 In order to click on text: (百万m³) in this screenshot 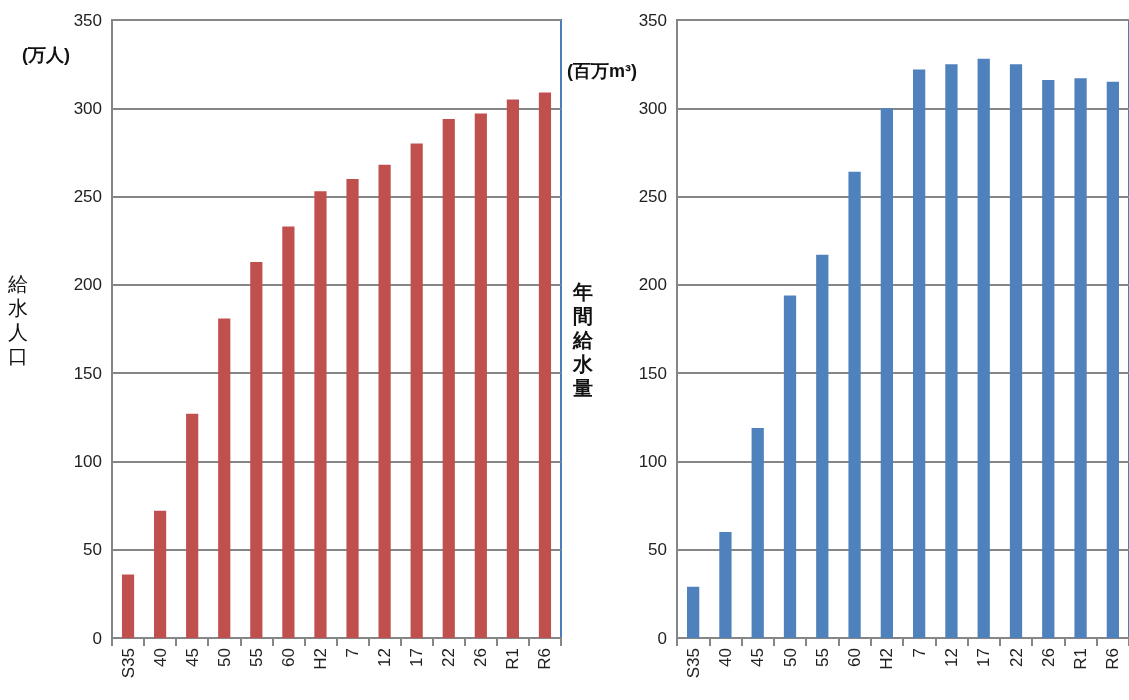, I will do `click(602, 71)`.